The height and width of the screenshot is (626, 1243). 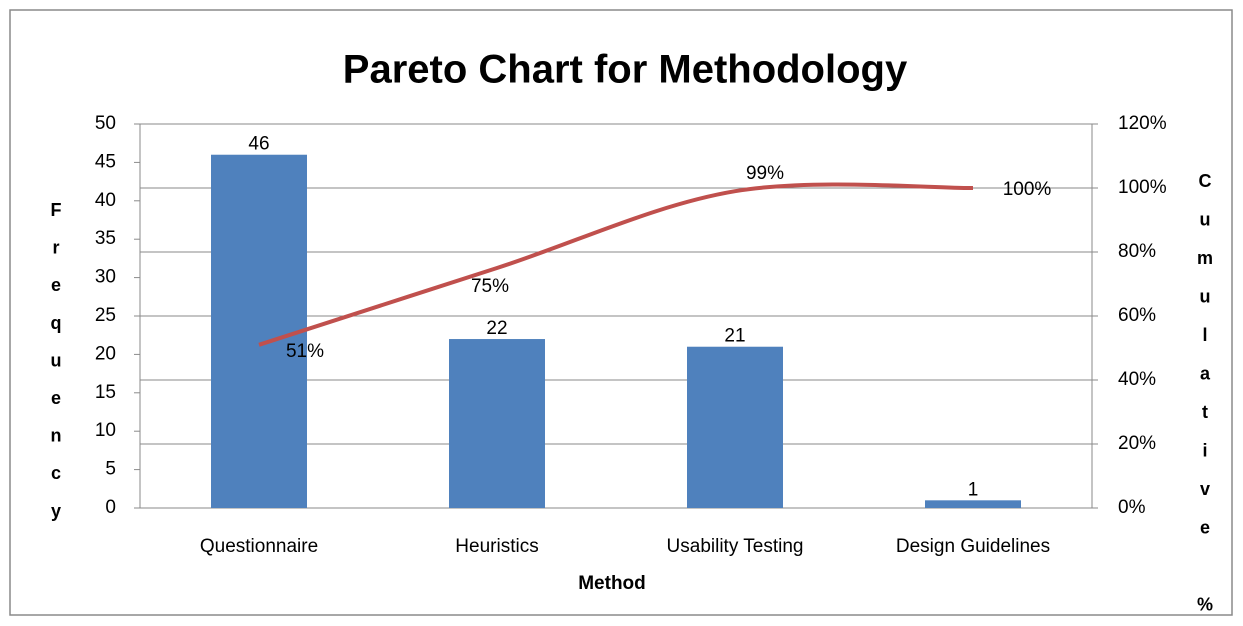 What do you see at coordinates (105, 123) in the screenshot?
I see `y-tick-label: 50` at bounding box center [105, 123].